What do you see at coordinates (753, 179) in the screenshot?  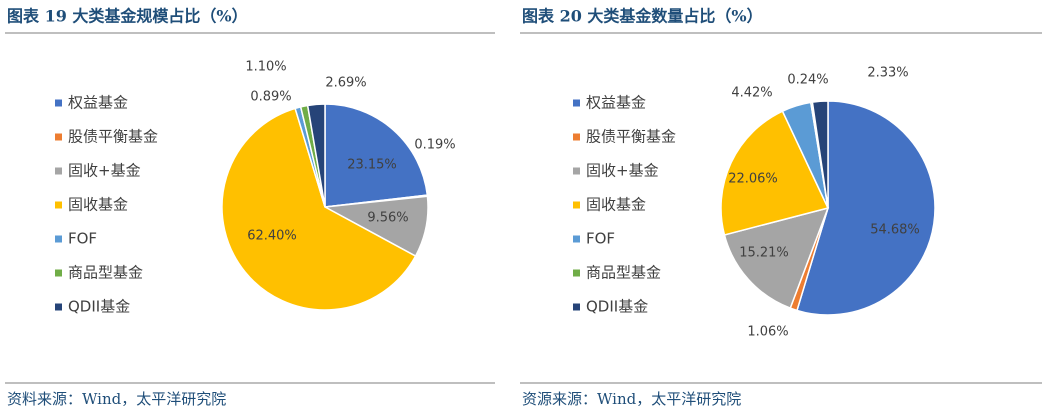 I see `data-label: 22.06%` at bounding box center [753, 179].